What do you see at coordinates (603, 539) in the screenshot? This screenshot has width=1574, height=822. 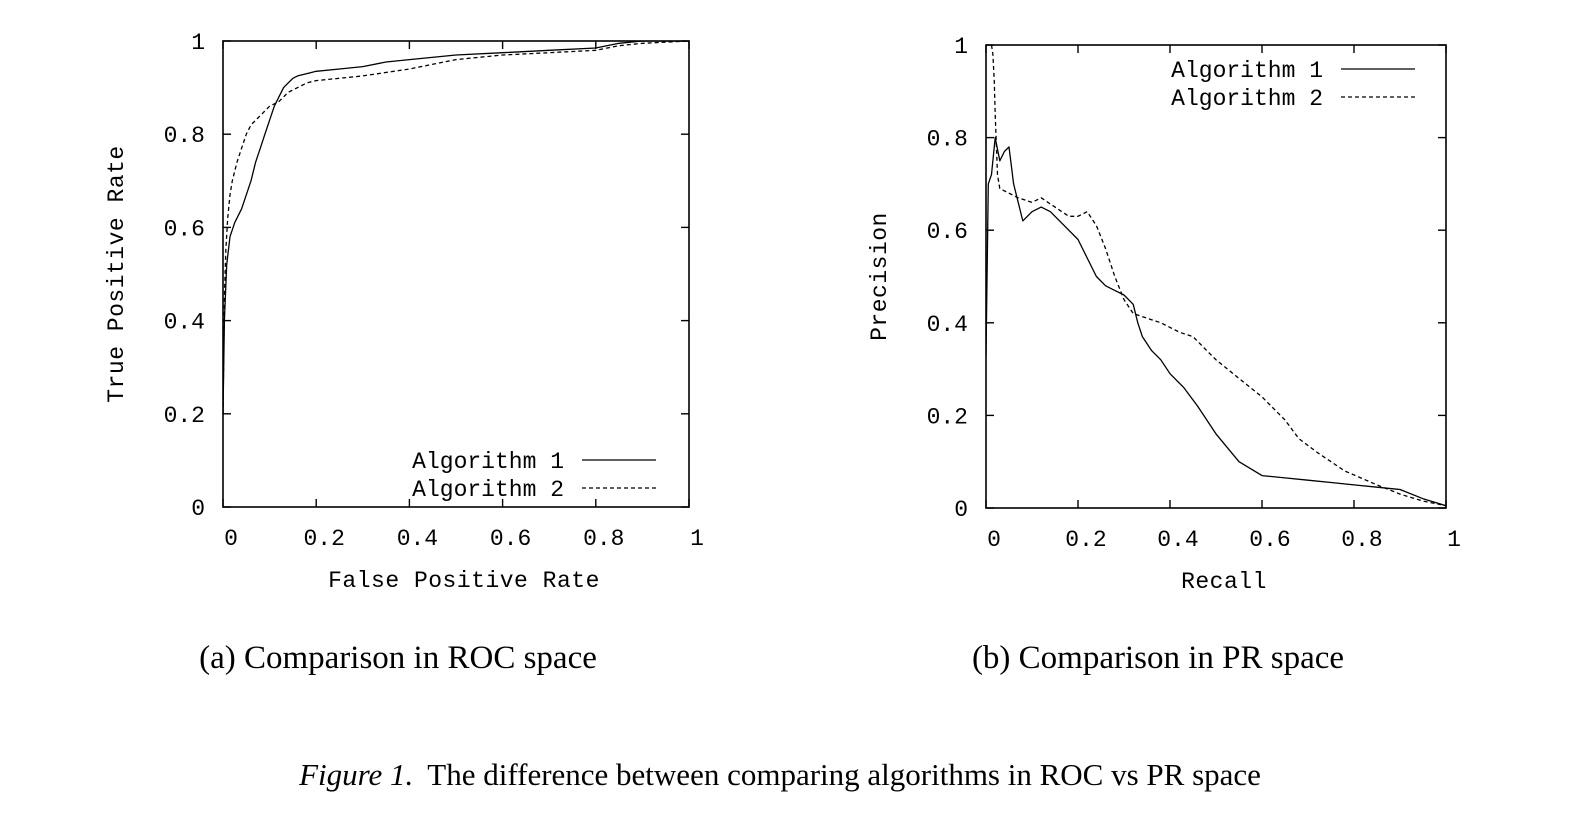 I see `roc-x-tick-label: 0.8` at bounding box center [603, 539].